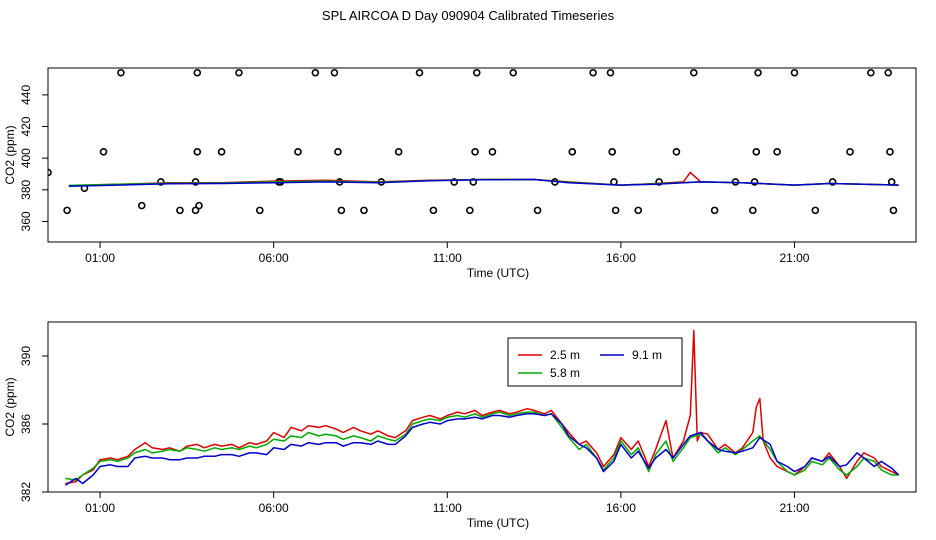 This screenshot has height=540, width=936. What do you see at coordinates (565, 355) in the screenshot?
I see `legend-label: 2.5 m` at bounding box center [565, 355].